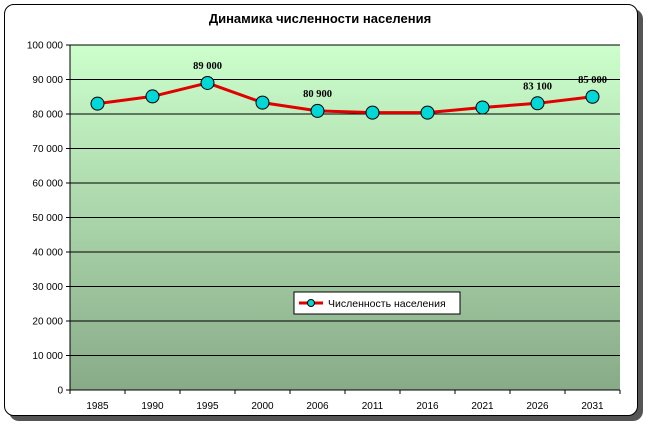  Describe the element at coordinates (311, 303) in the screenshot. I see `legend-marker-swatch` at that location.